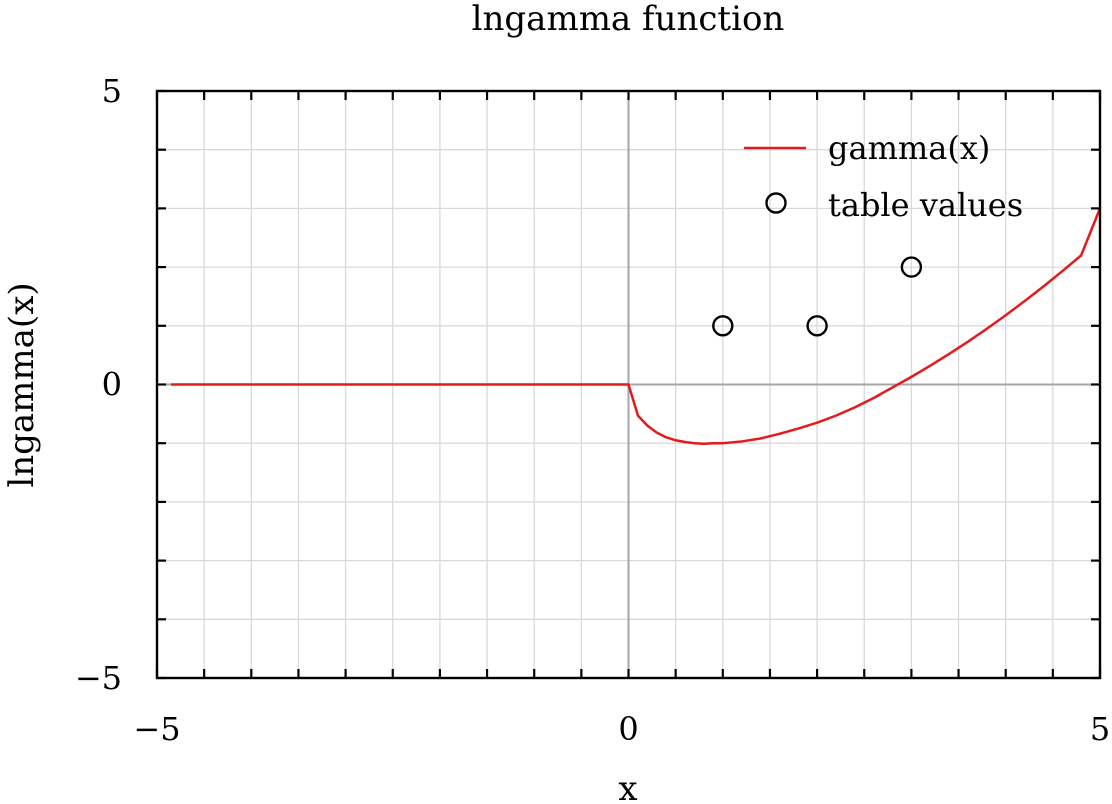 The image size is (1112, 804). I want to click on y-tick-label: 5, so click(112, 91).